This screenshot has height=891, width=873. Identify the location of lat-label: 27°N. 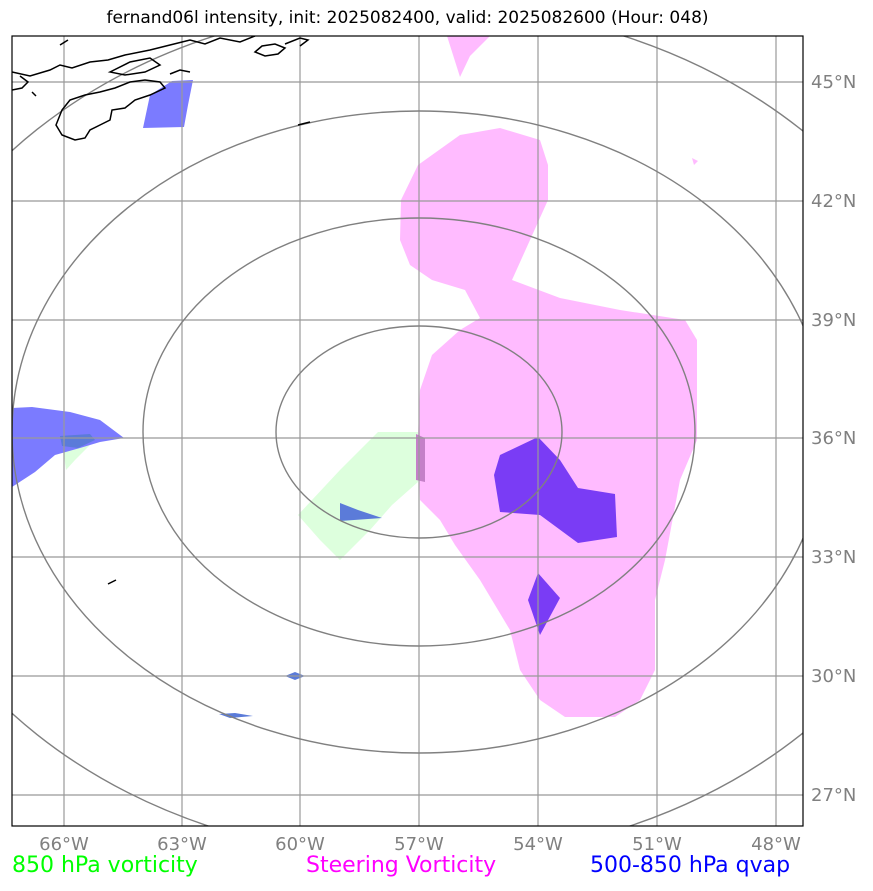
(833, 795).